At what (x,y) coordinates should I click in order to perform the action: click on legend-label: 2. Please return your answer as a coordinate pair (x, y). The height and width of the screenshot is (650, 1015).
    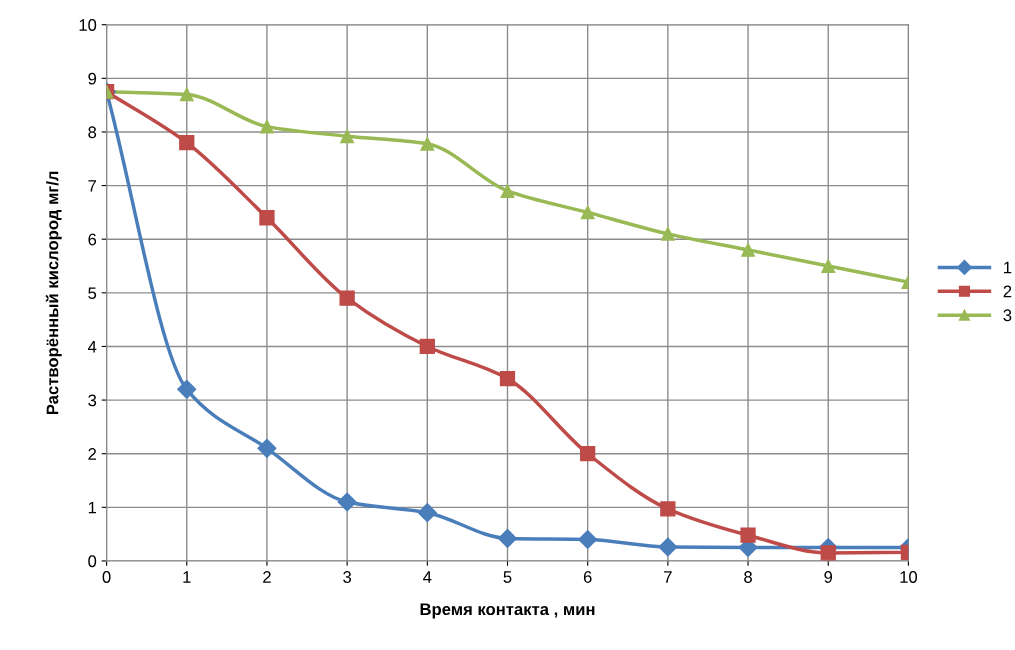
    Looking at the image, I should click on (1007, 291).